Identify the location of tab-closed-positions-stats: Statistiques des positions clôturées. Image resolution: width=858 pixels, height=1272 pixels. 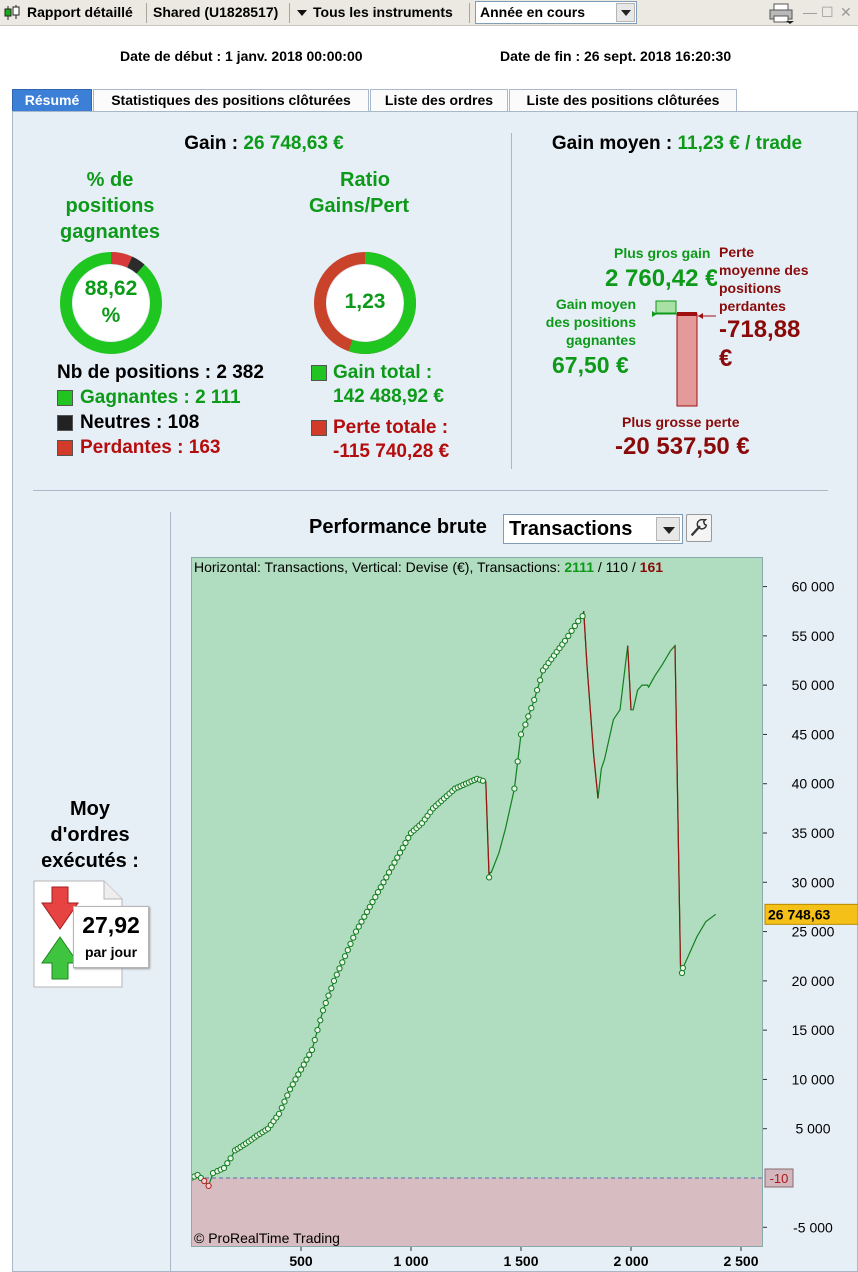
(231, 100).